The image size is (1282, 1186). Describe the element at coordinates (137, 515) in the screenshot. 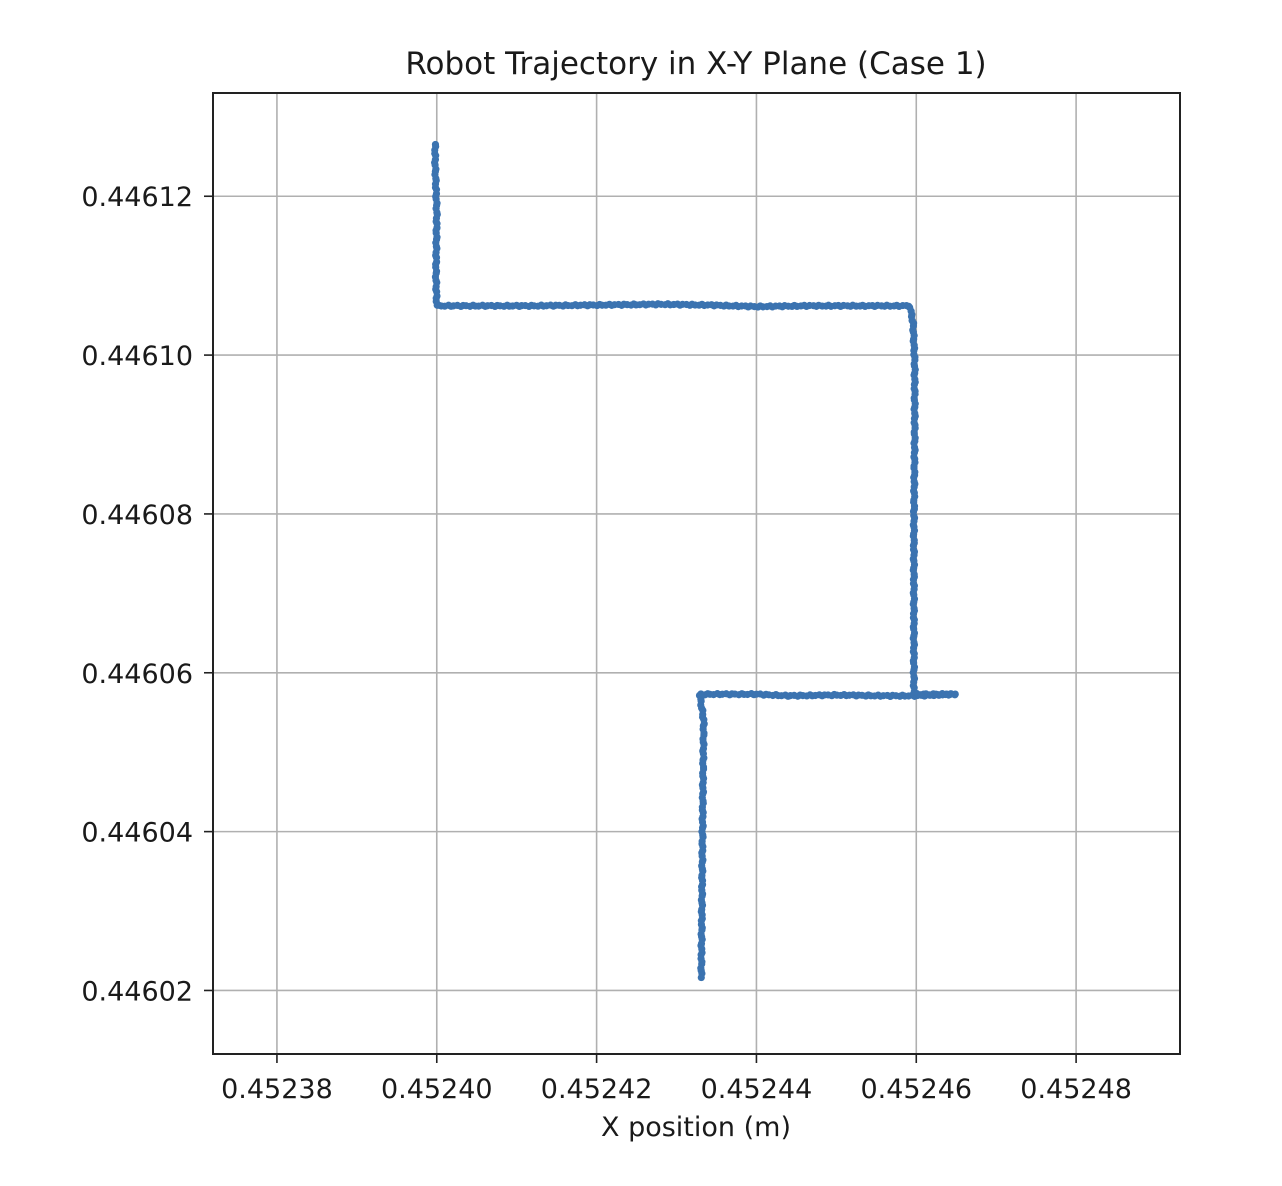

I see `y-tick-label: 0.44608` at that location.